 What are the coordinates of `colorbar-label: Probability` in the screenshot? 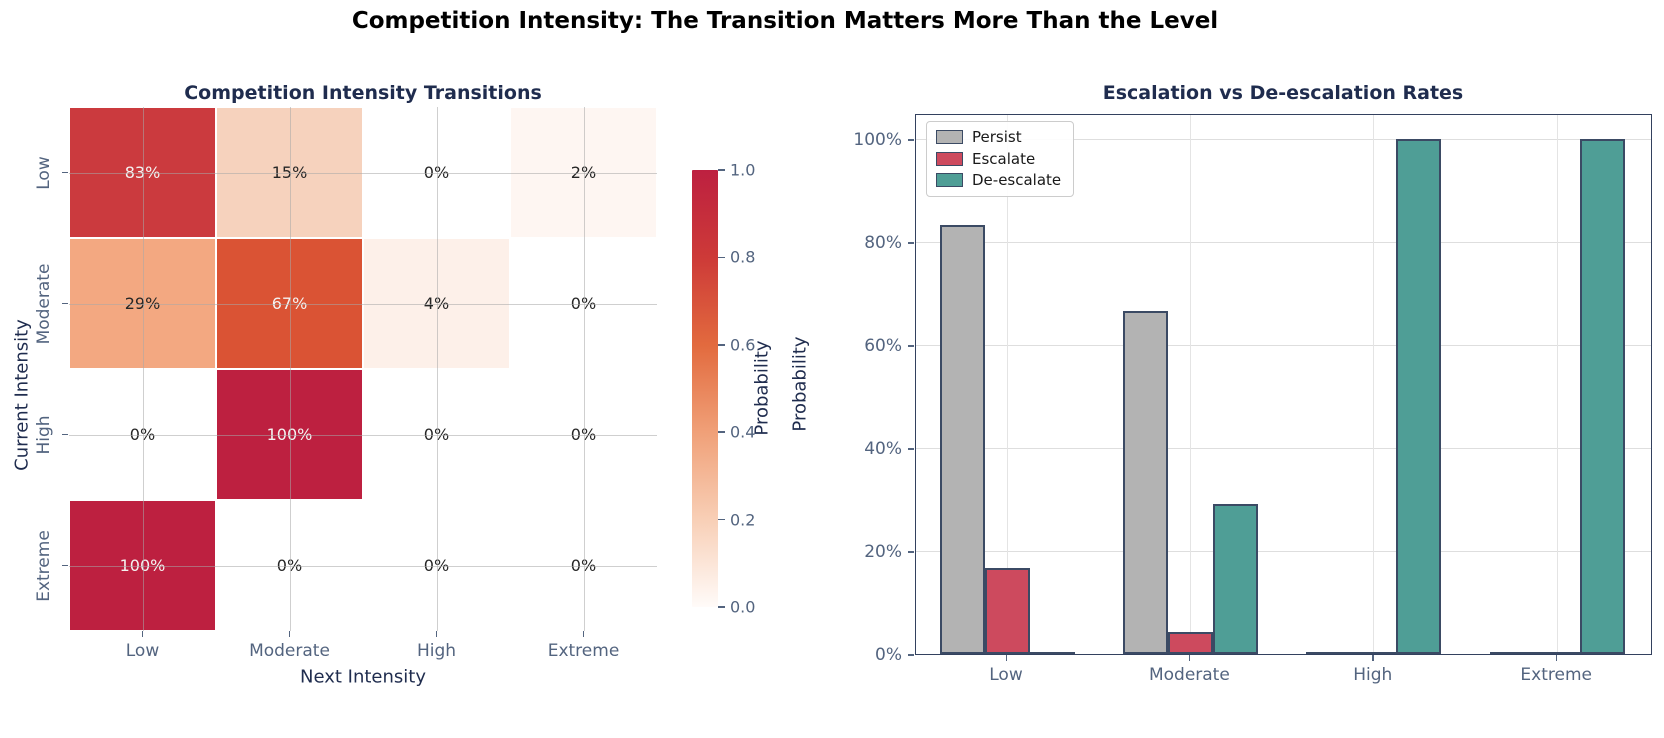 It's located at (762, 388).